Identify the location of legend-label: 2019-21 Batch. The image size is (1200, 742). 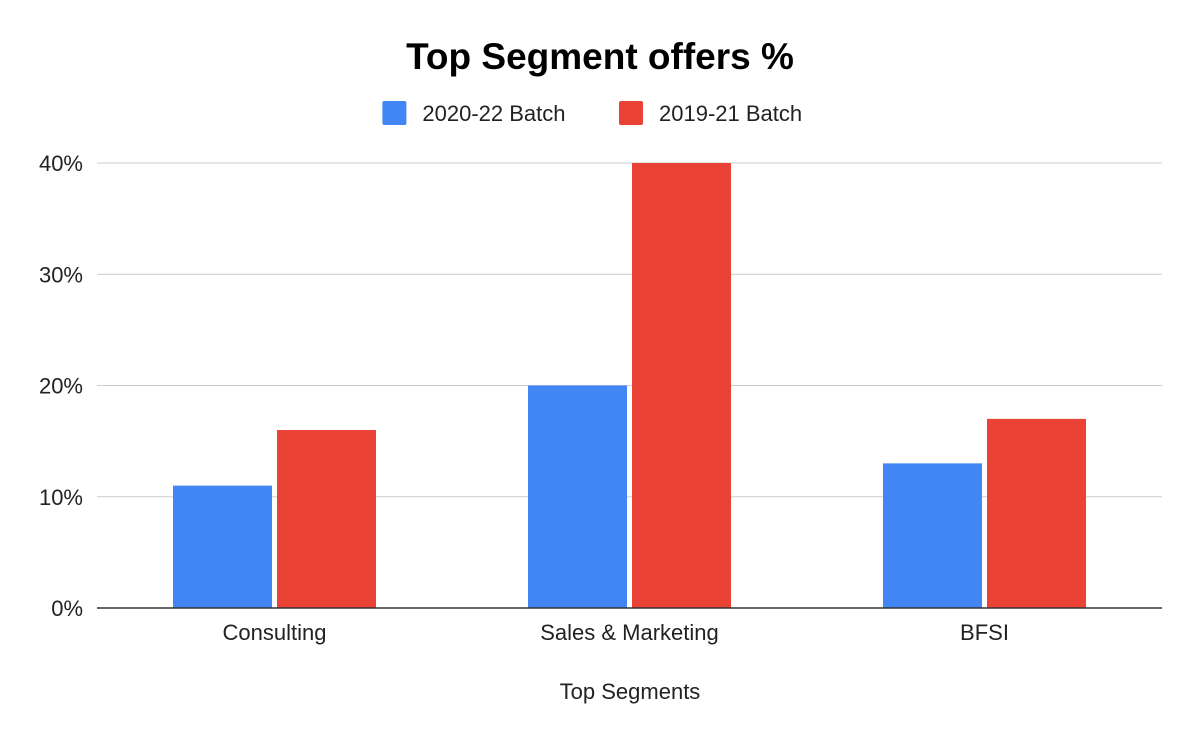
(730, 113).